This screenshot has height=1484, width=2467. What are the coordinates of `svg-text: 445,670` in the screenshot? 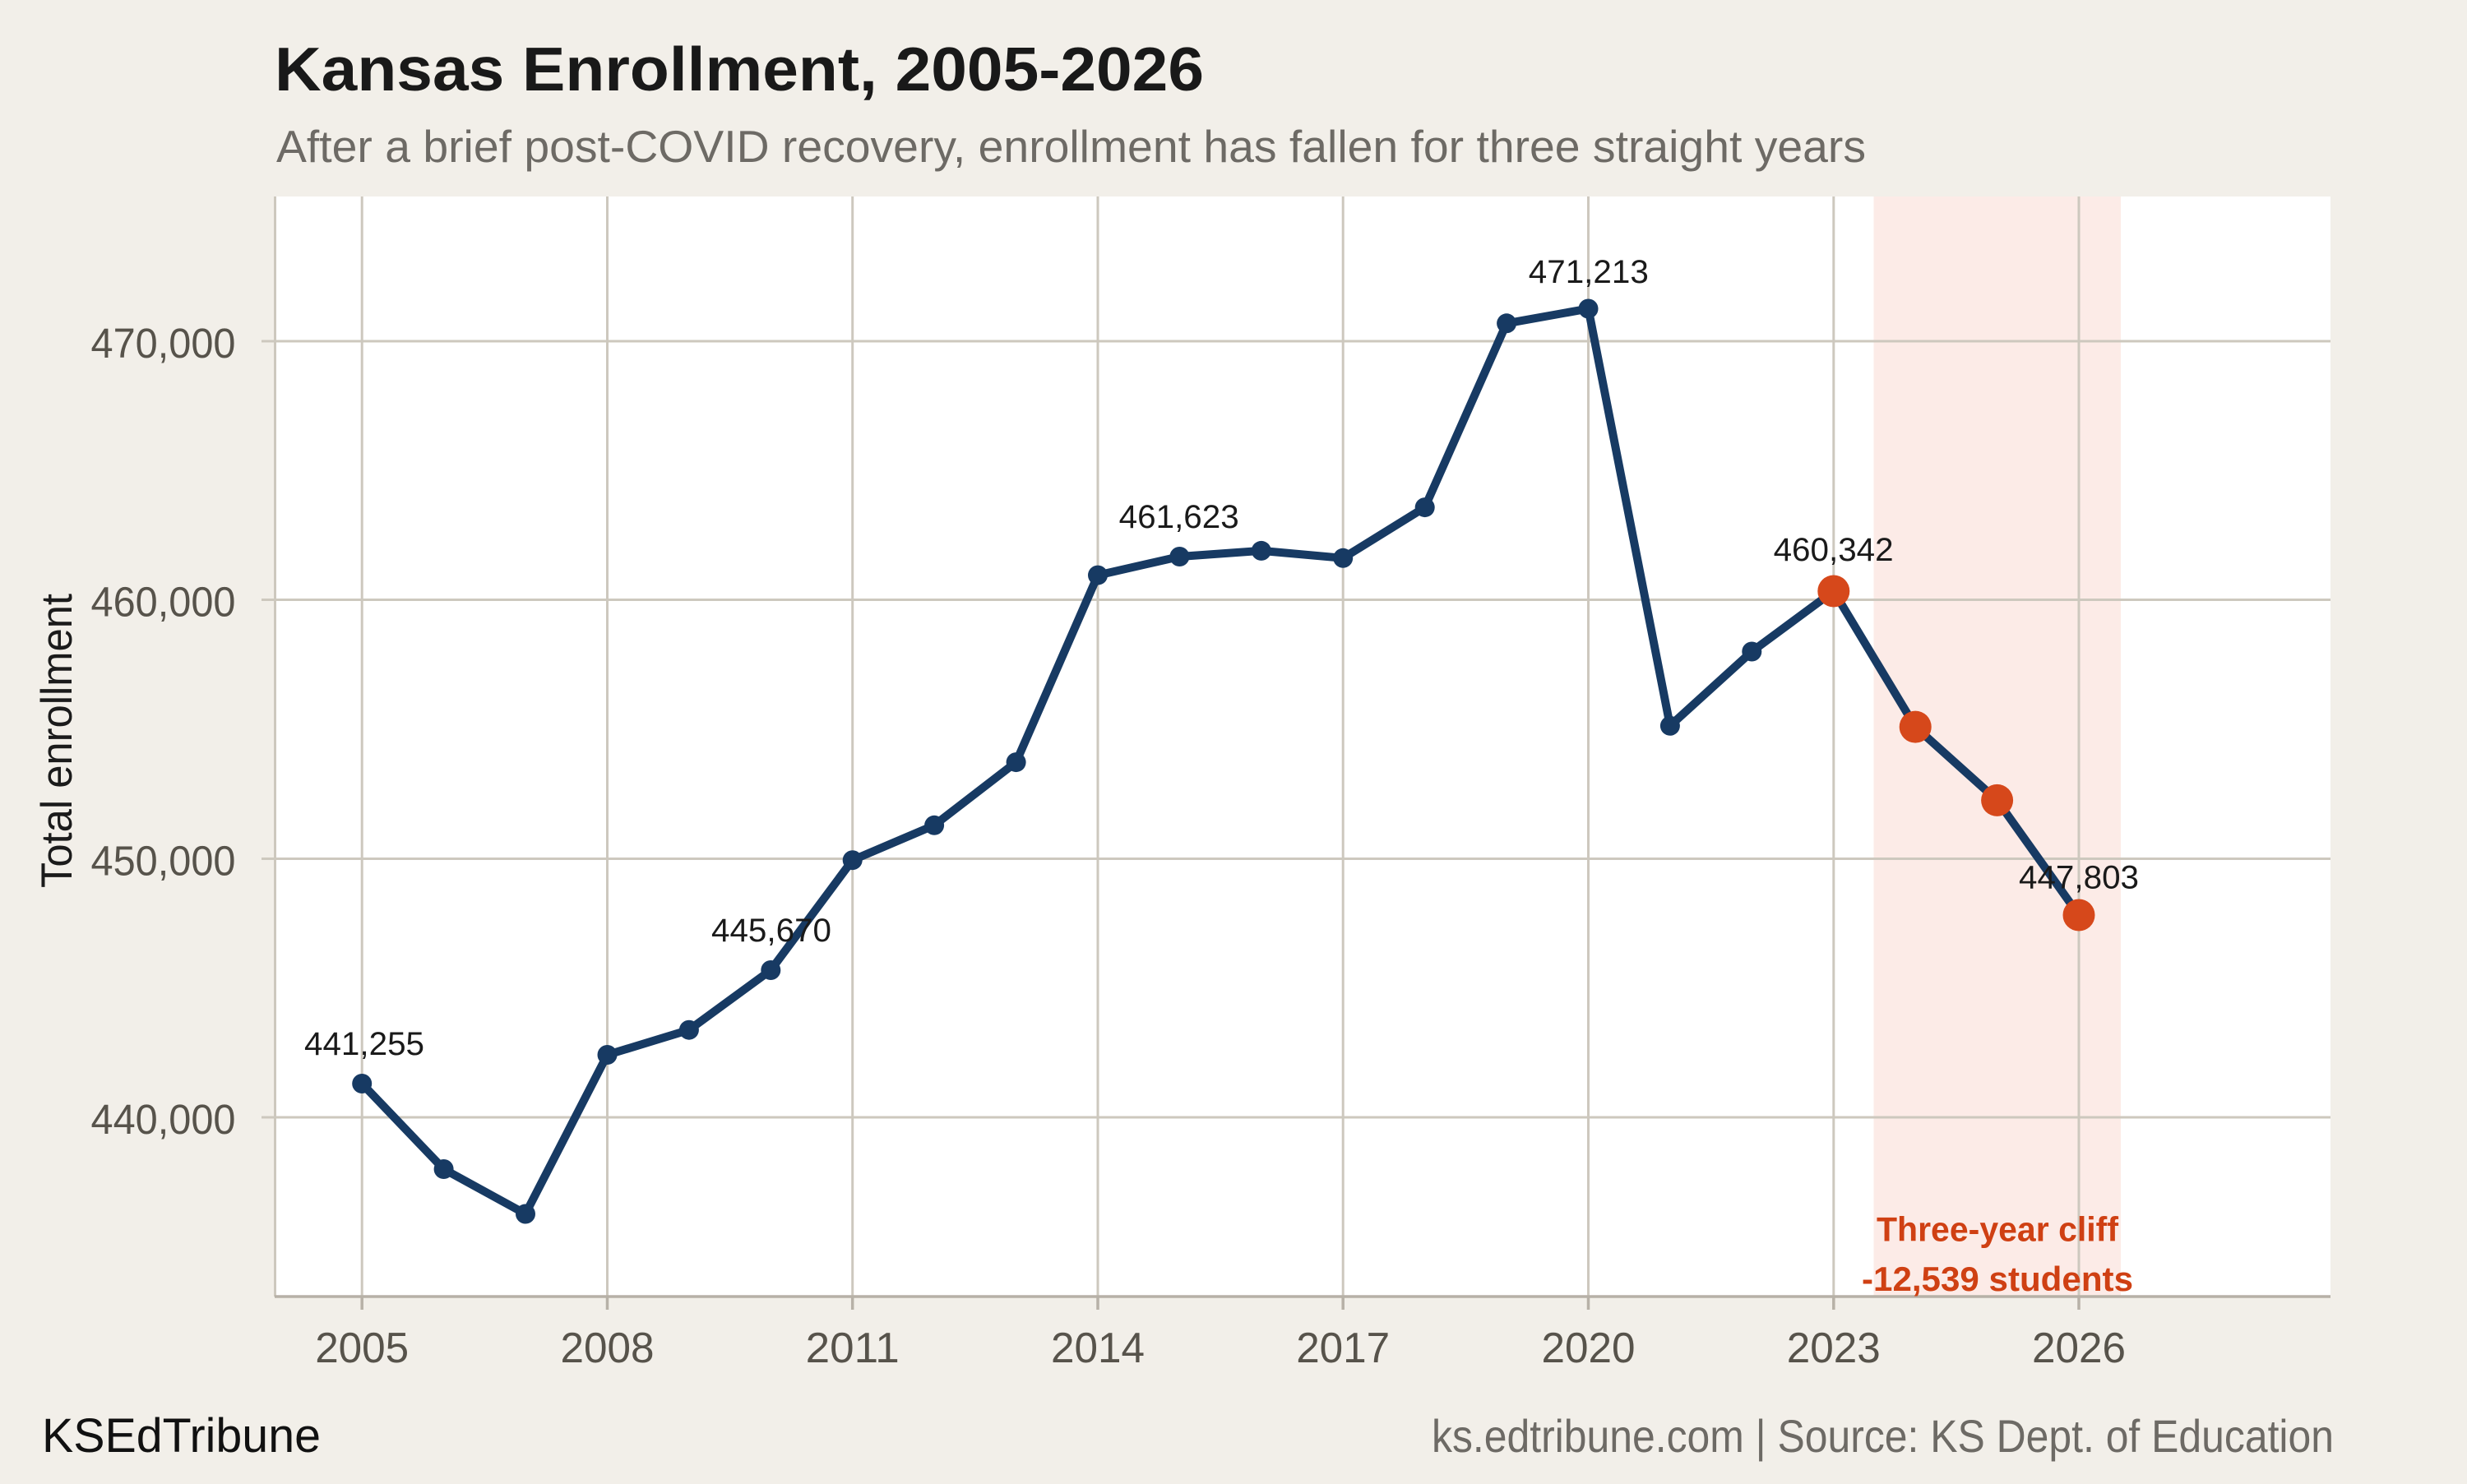 It's located at (771, 931).